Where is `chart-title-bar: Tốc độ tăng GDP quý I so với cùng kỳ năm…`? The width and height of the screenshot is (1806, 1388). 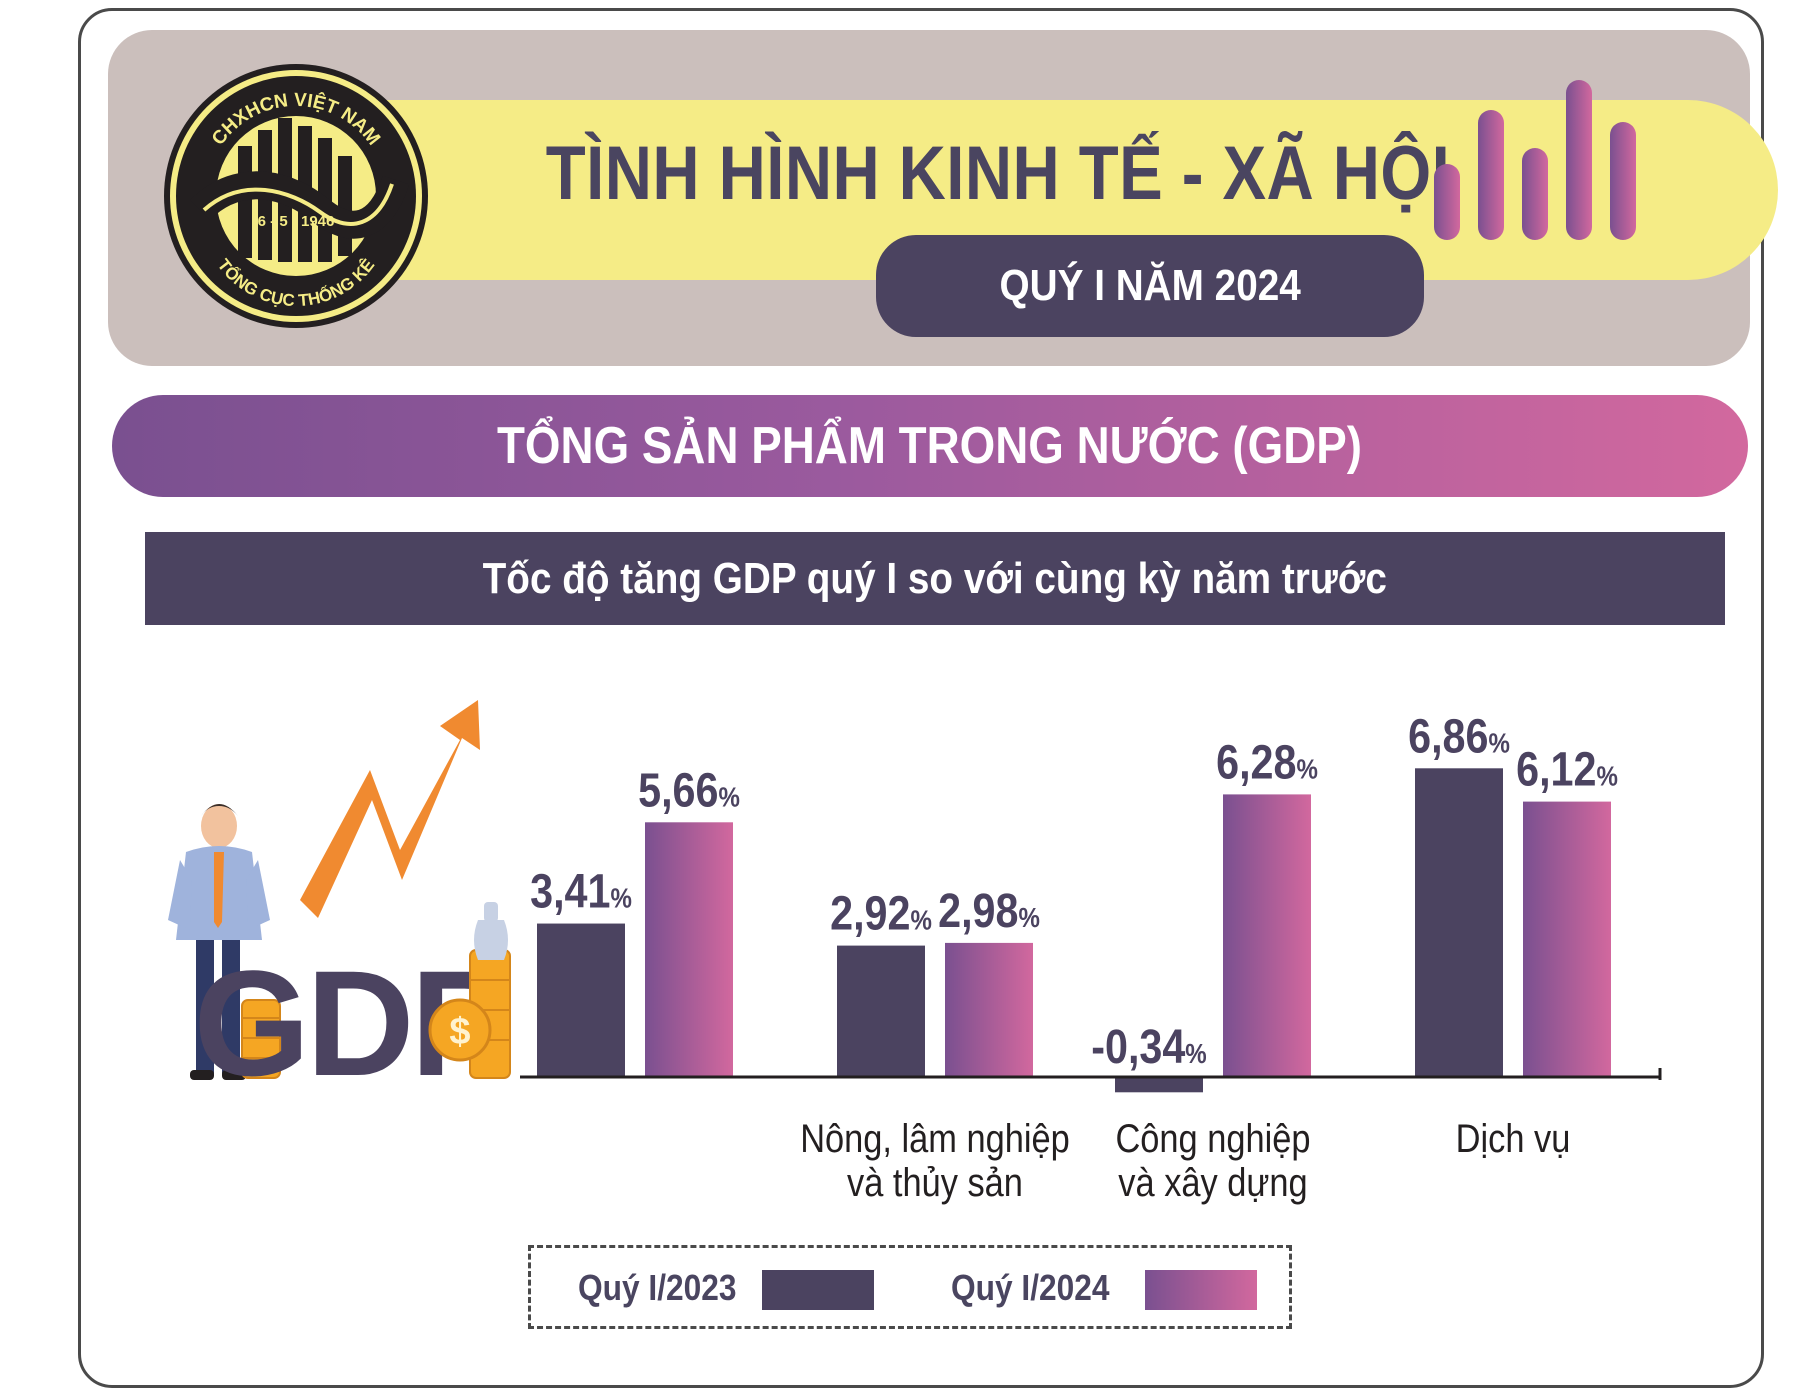
chart-title-bar: Tốc độ tăng GDP quý I so với cùng kỳ năm… is located at coordinates (935, 578).